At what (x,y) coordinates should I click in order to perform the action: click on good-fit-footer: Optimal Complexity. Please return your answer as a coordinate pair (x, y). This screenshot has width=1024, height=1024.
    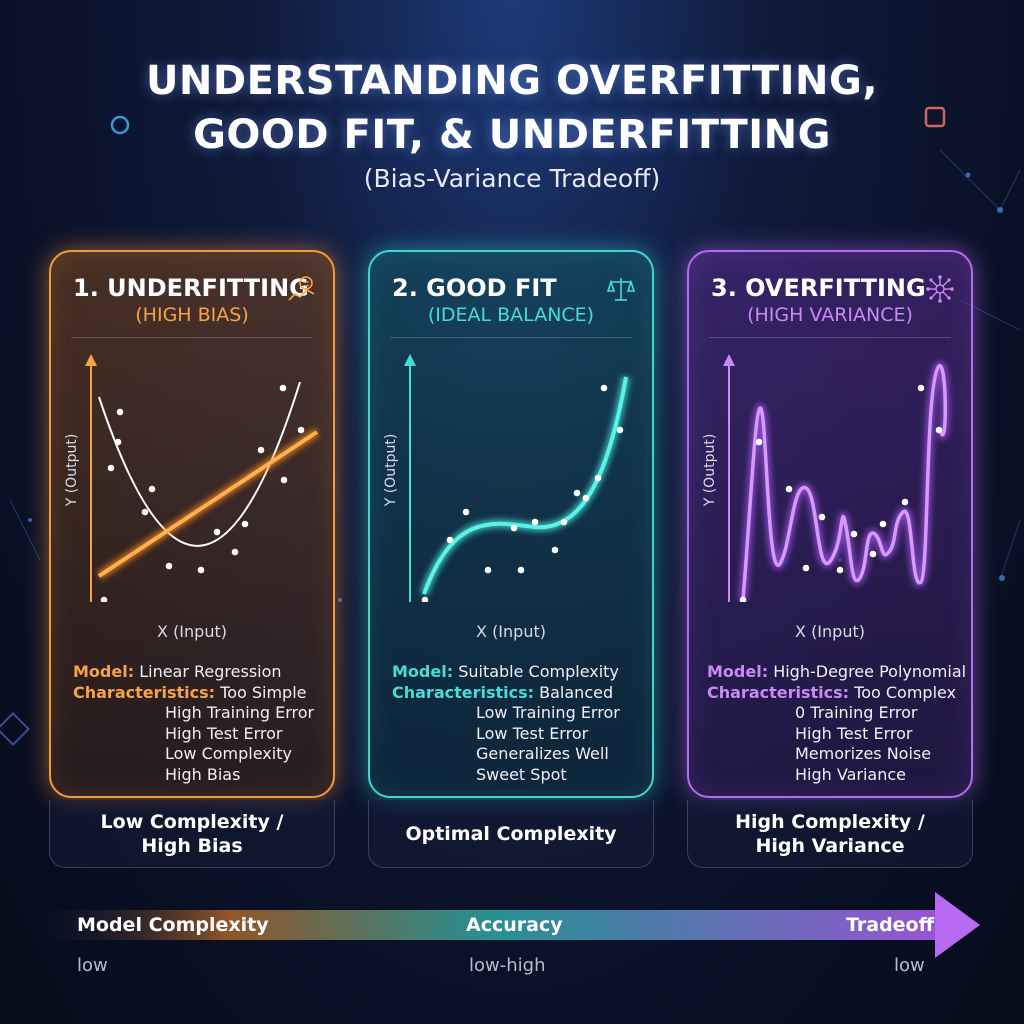
    Looking at the image, I should click on (511, 834).